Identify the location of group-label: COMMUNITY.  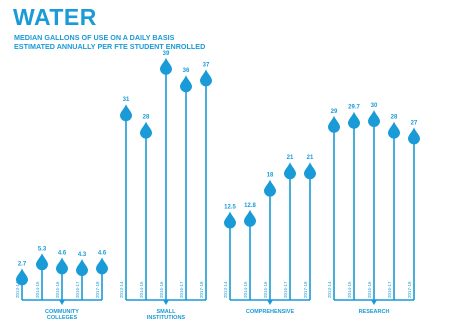
(62, 312).